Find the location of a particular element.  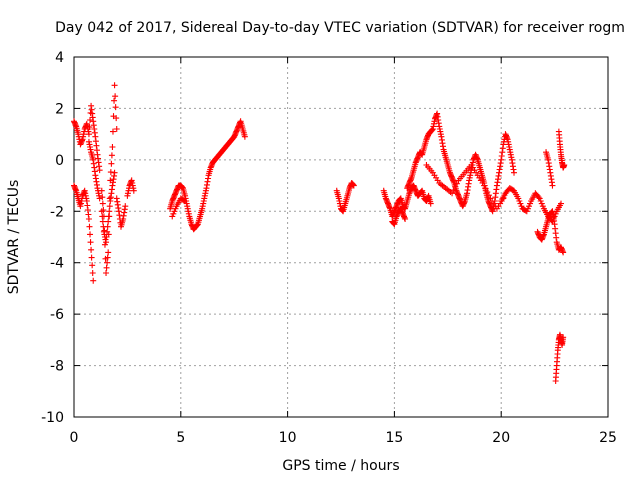

y-tick-label: -8 is located at coordinates (57, 367).